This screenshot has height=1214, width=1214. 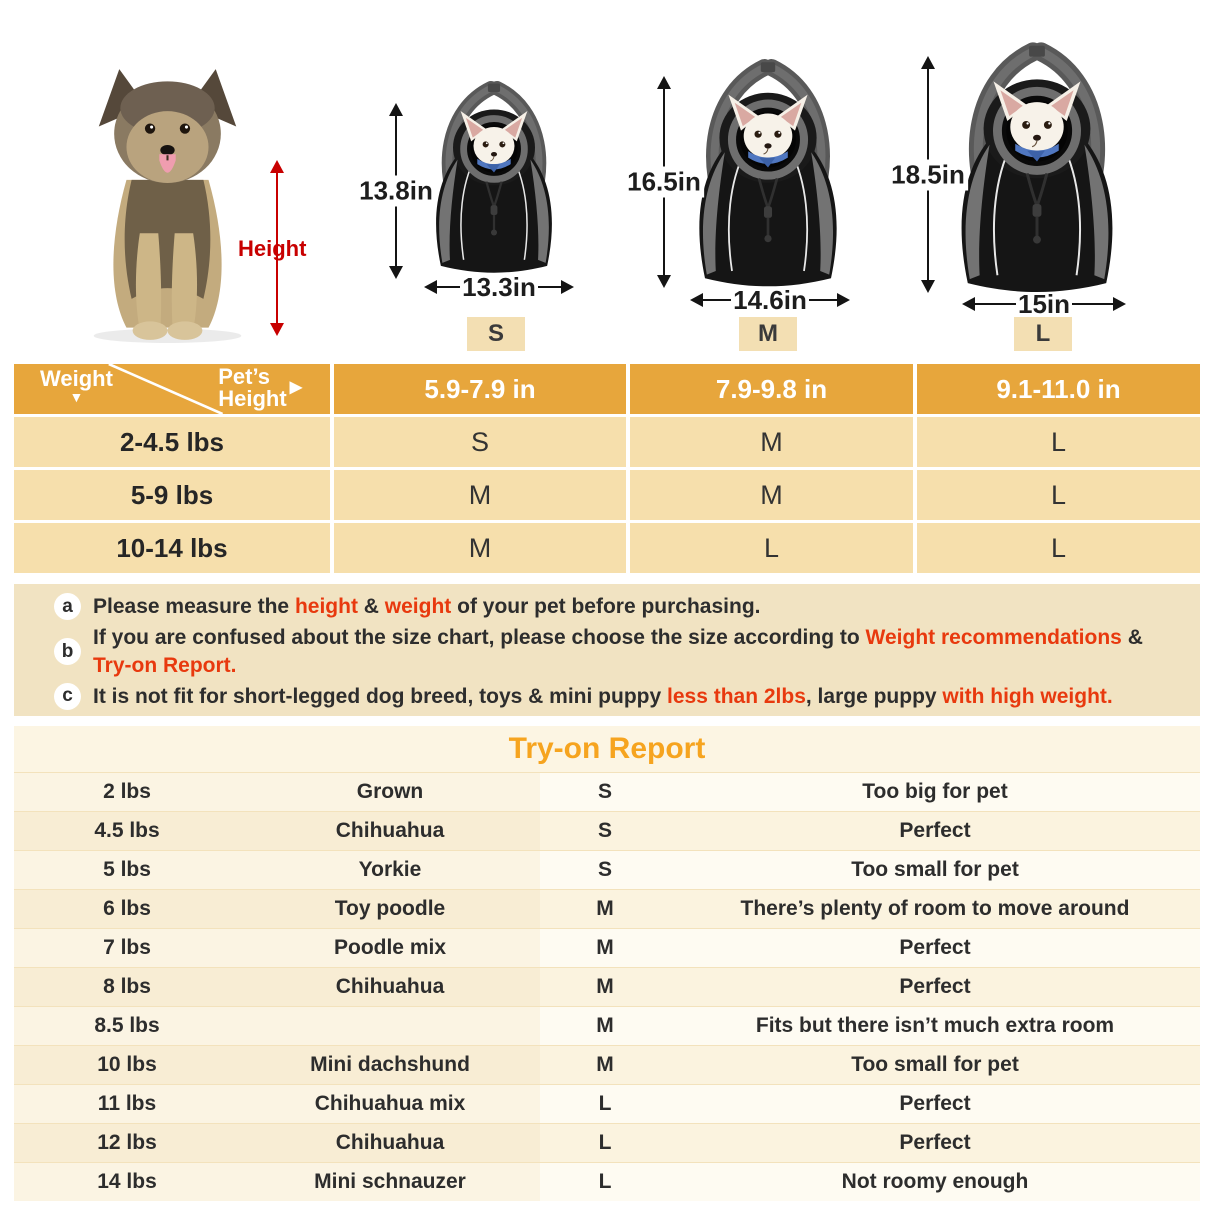 What do you see at coordinates (127, 948) in the screenshot?
I see `tryon-weight-cell: 7 lbs` at bounding box center [127, 948].